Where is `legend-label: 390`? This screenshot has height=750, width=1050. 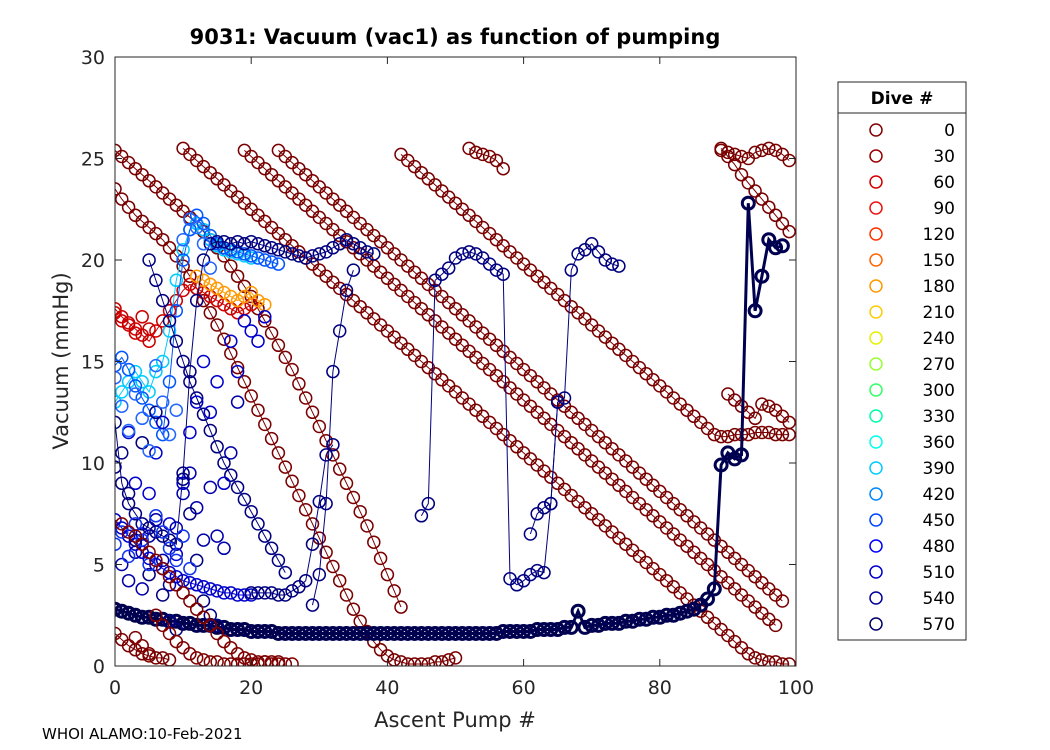 legend-label: 390 is located at coordinates (939, 469).